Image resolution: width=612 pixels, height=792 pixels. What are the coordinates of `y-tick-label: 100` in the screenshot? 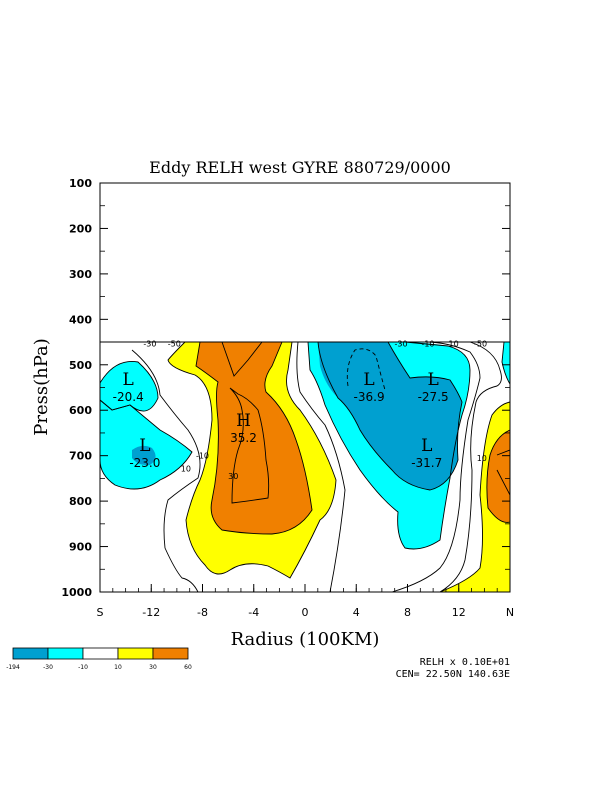 It's located at (80, 183).